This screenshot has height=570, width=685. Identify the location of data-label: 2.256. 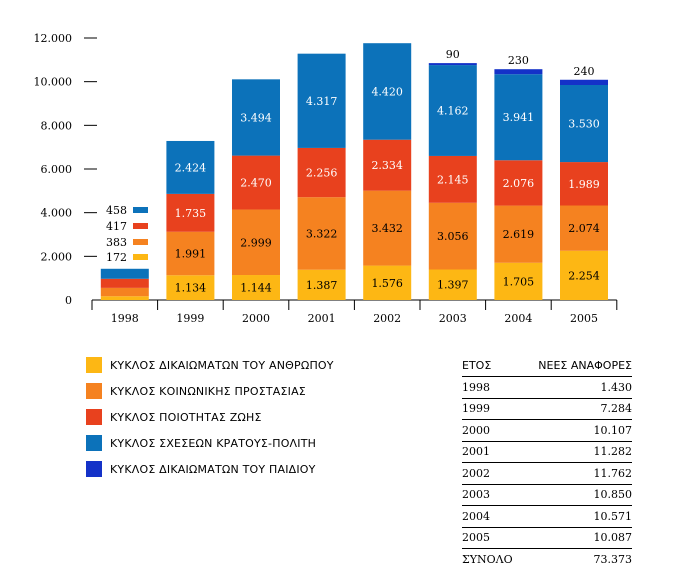
(322, 173).